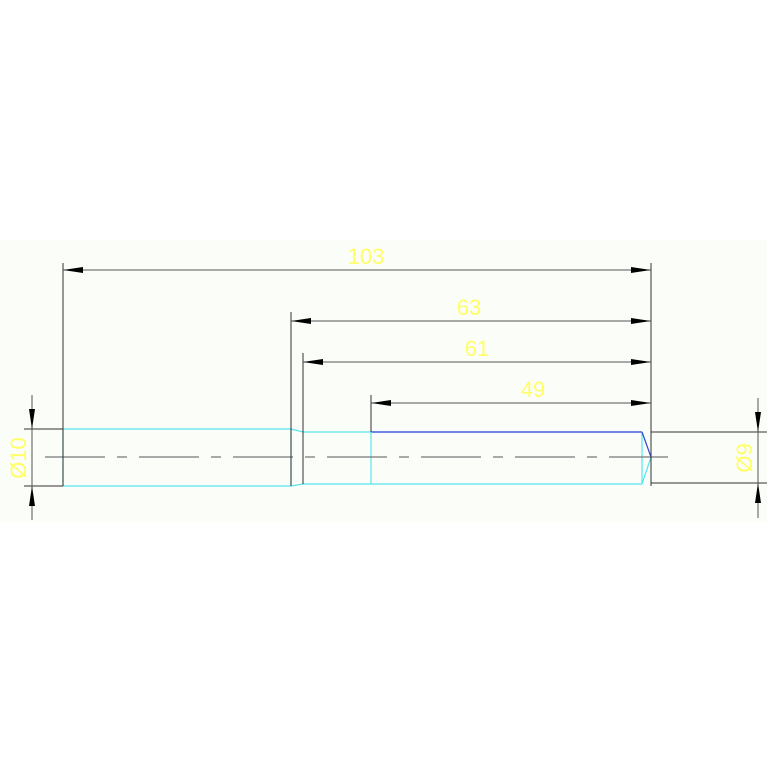 This screenshot has width=767, height=767. I want to click on dim-text-dia10: Ø10, so click(18, 458).